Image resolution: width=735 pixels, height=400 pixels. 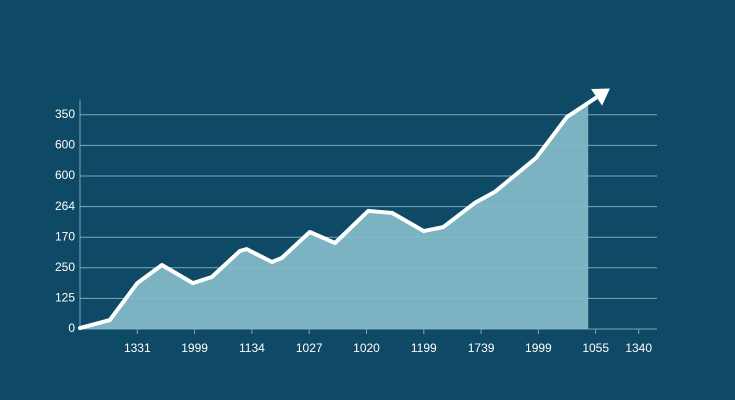 I want to click on x-tick-label: 1739, so click(x=481, y=348).